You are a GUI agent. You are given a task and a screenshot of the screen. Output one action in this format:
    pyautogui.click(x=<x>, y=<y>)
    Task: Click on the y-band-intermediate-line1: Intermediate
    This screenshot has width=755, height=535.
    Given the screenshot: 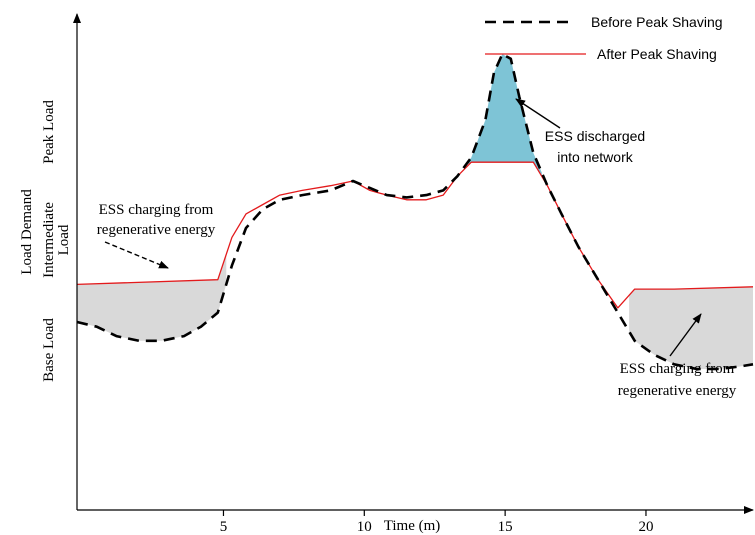 What is the action you would take?
    pyautogui.click(x=49, y=240)
    